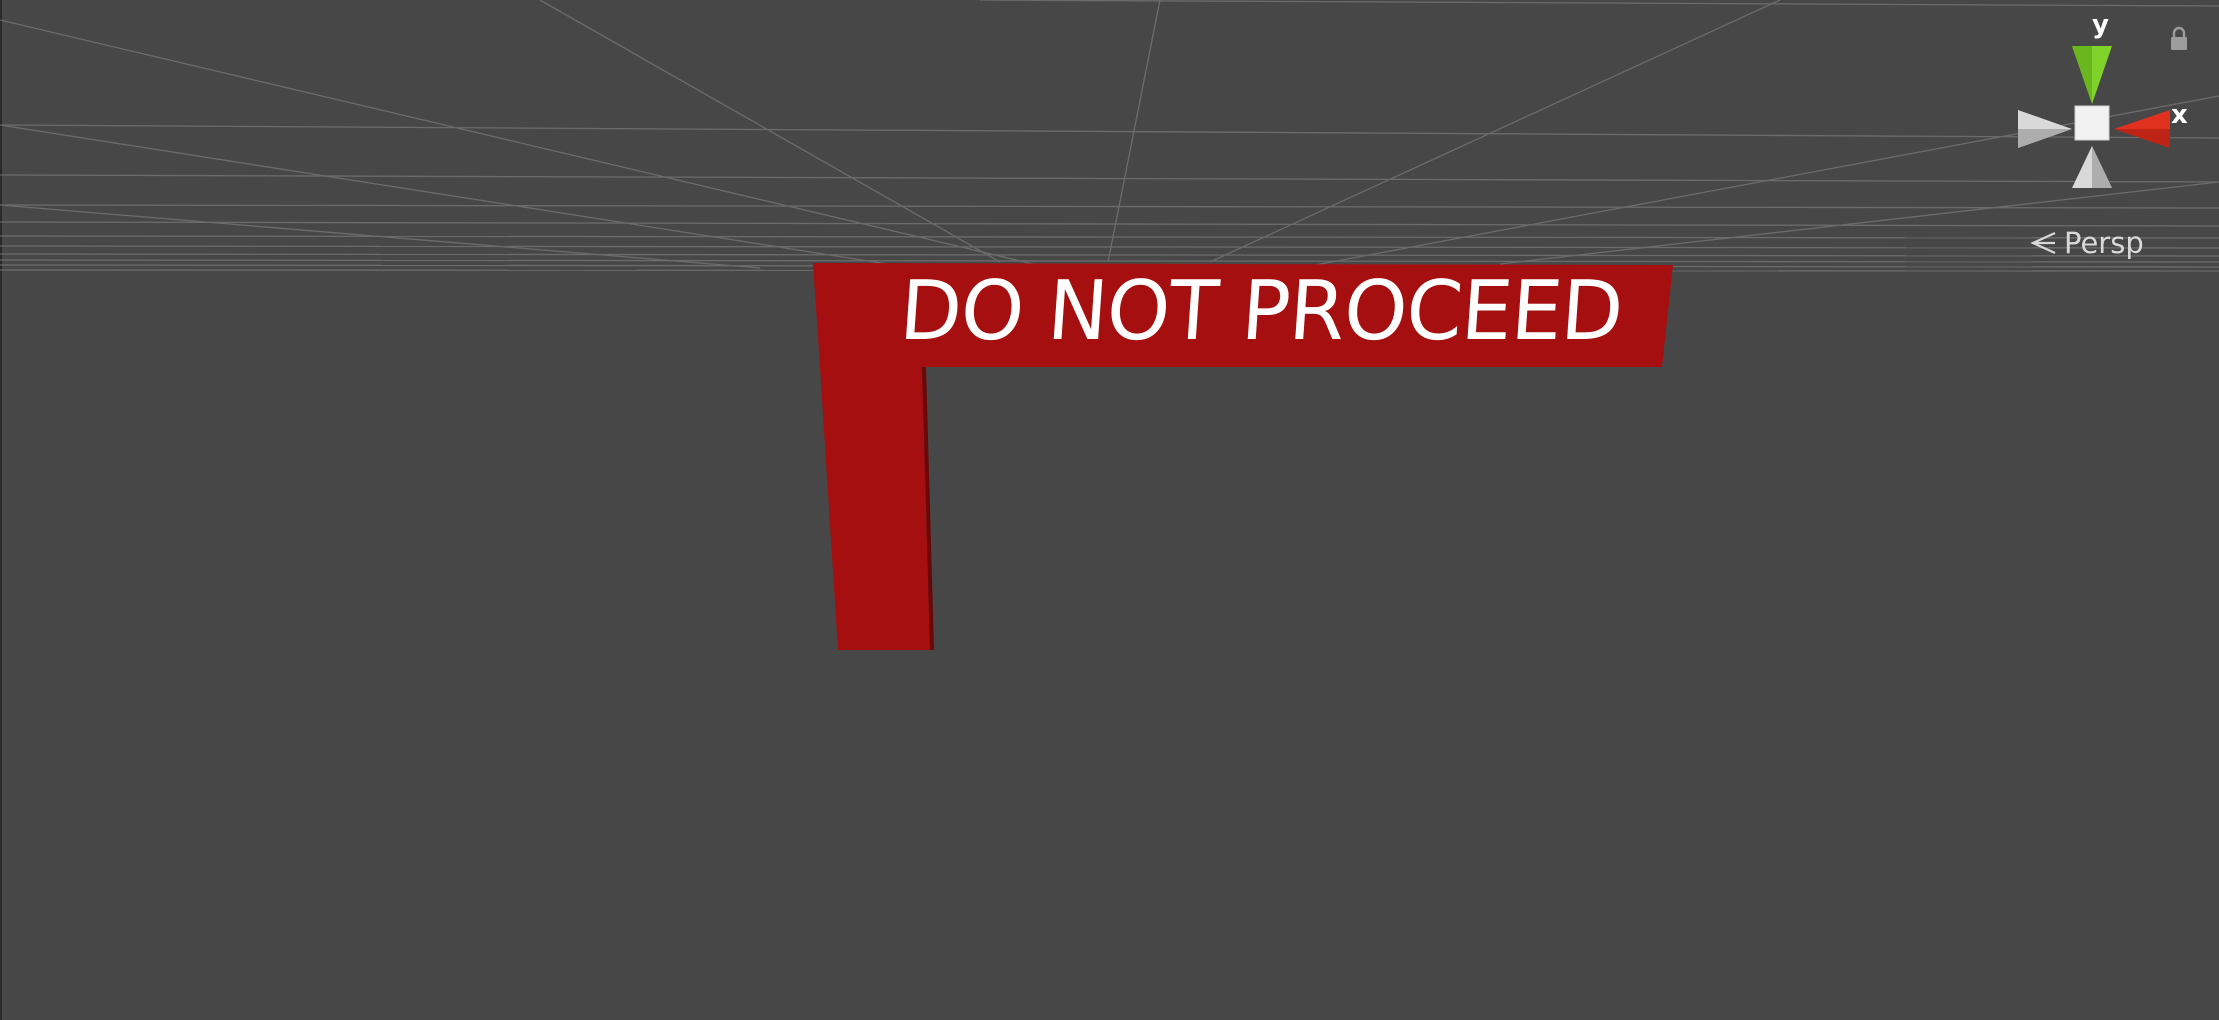  I want to click on perspective-label: Persp, so click(2104, 243).